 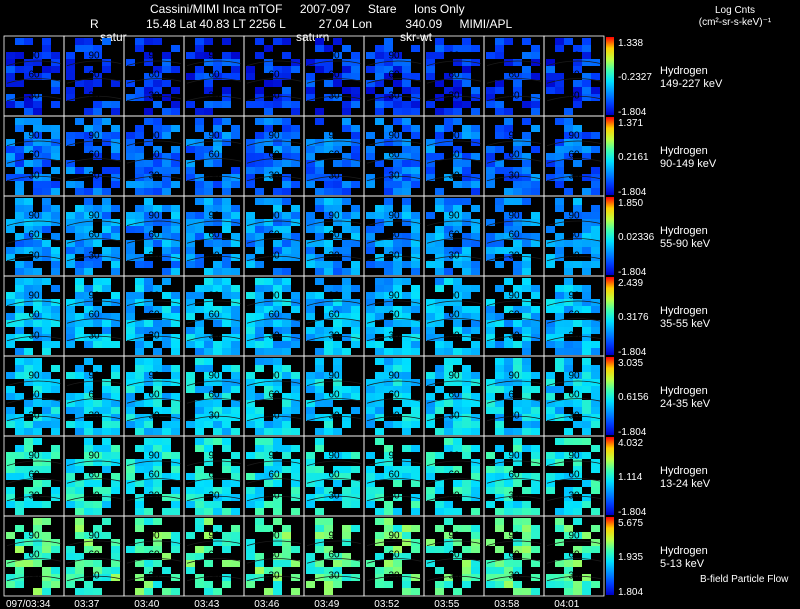 What do you see at coordinates (214, 335) in the screenshot?
I see `contour-label: 30` at bounding box center [214, 335].